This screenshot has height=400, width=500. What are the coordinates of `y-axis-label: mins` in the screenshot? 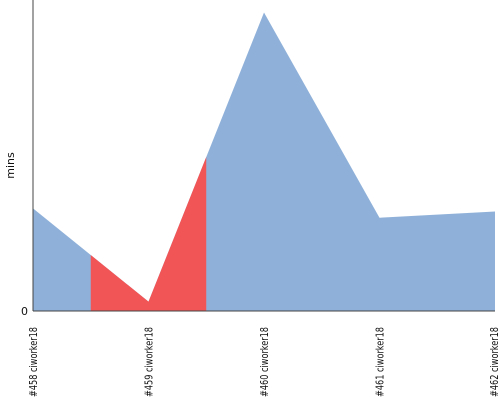 It's located at (10, 165).